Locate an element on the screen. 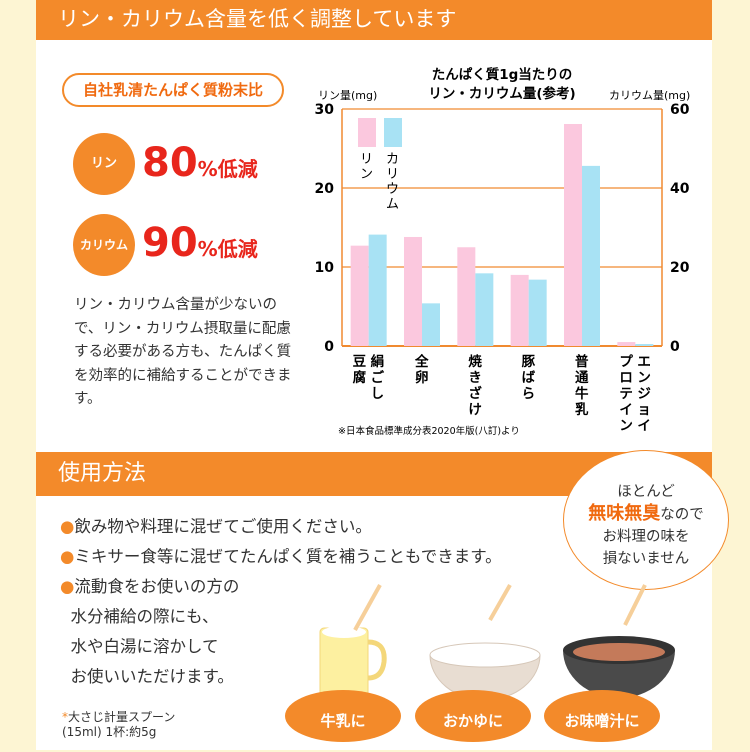 Image resolution: width=750 pixels, height=752 pixels. legend-label: カリウム is located at coordinates (392, 182).